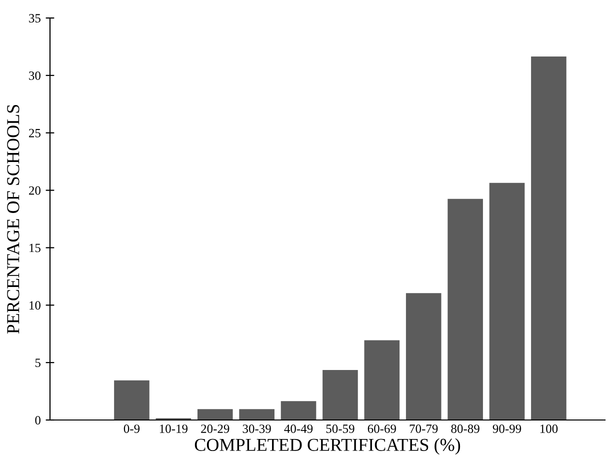 The width and height of the screenshot is (612, 465). Describe the element at coordinates (34, 18) in the screenshot. I see `y-tick-label: 35` at that location.